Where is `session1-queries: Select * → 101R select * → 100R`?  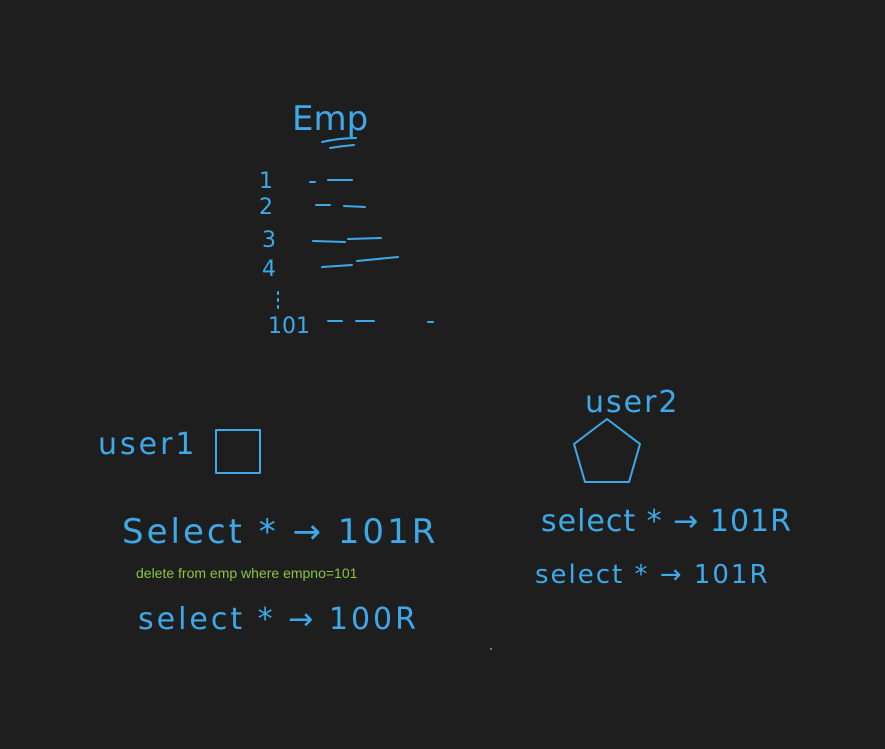
session1-queries: Select * → 101R select * → 100R is located at coordinates (280, 574).